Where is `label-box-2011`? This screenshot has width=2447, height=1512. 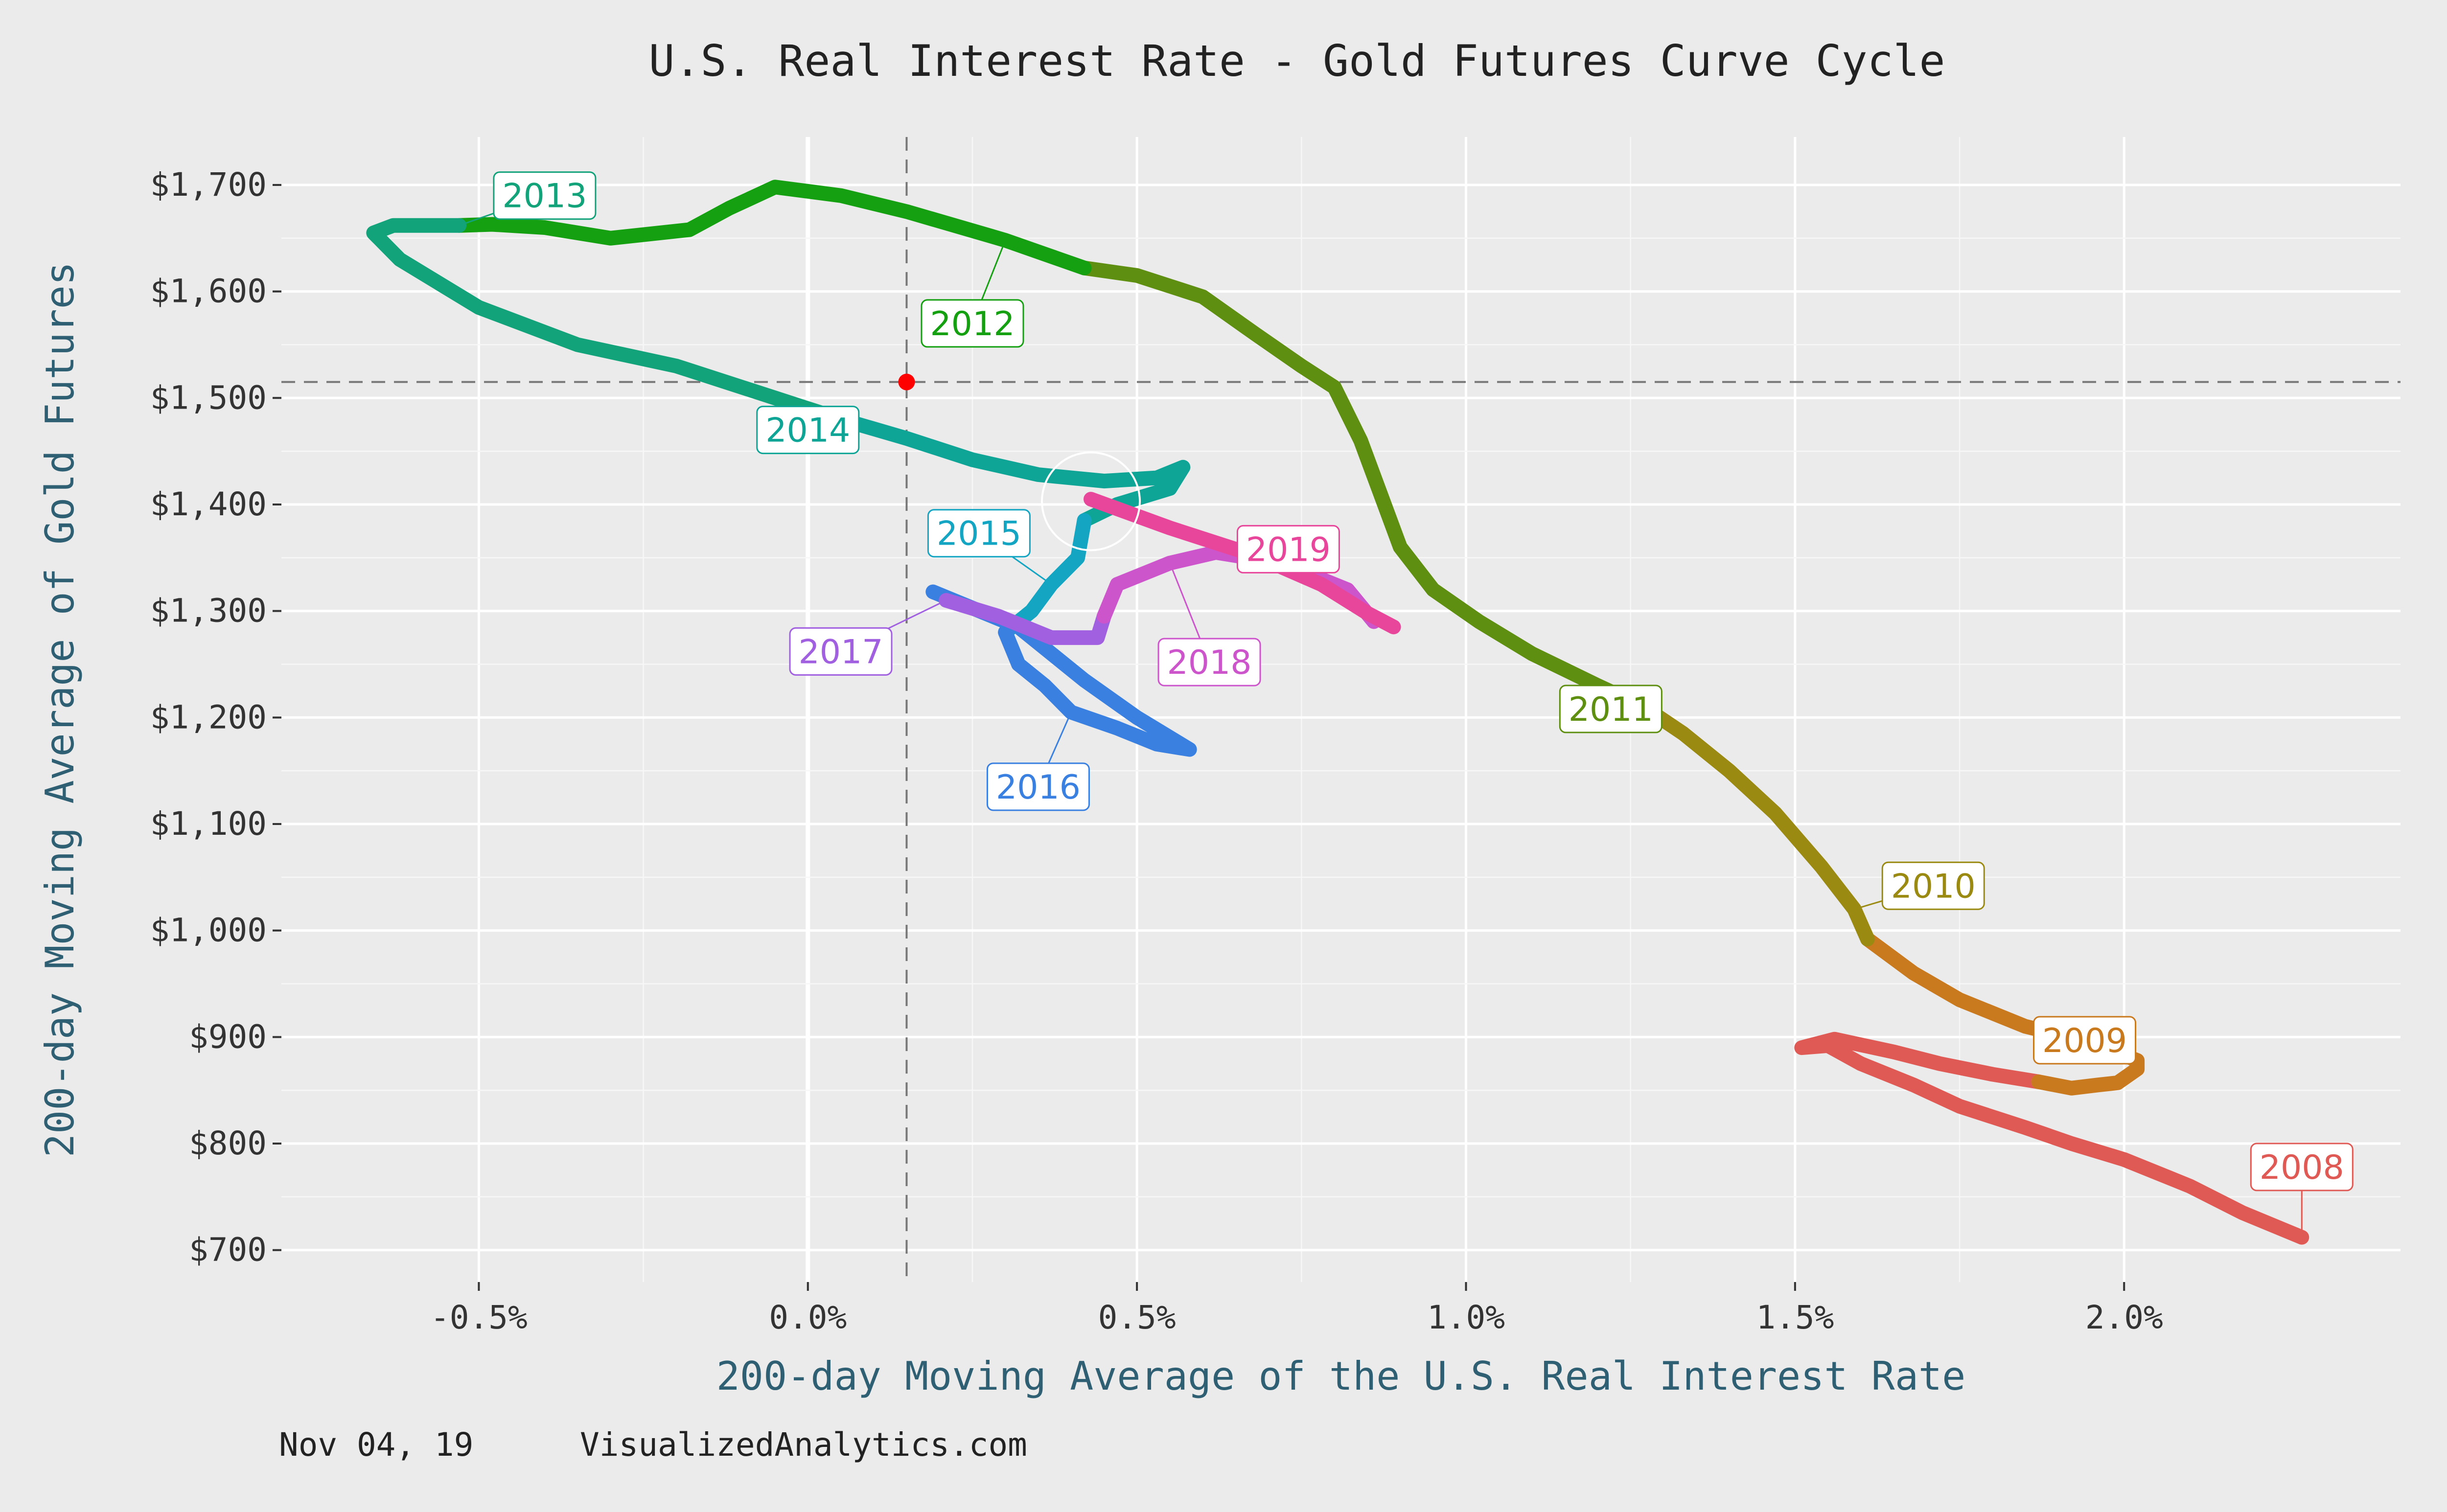 label-box-2011 is located at coordinates (1610, 709).